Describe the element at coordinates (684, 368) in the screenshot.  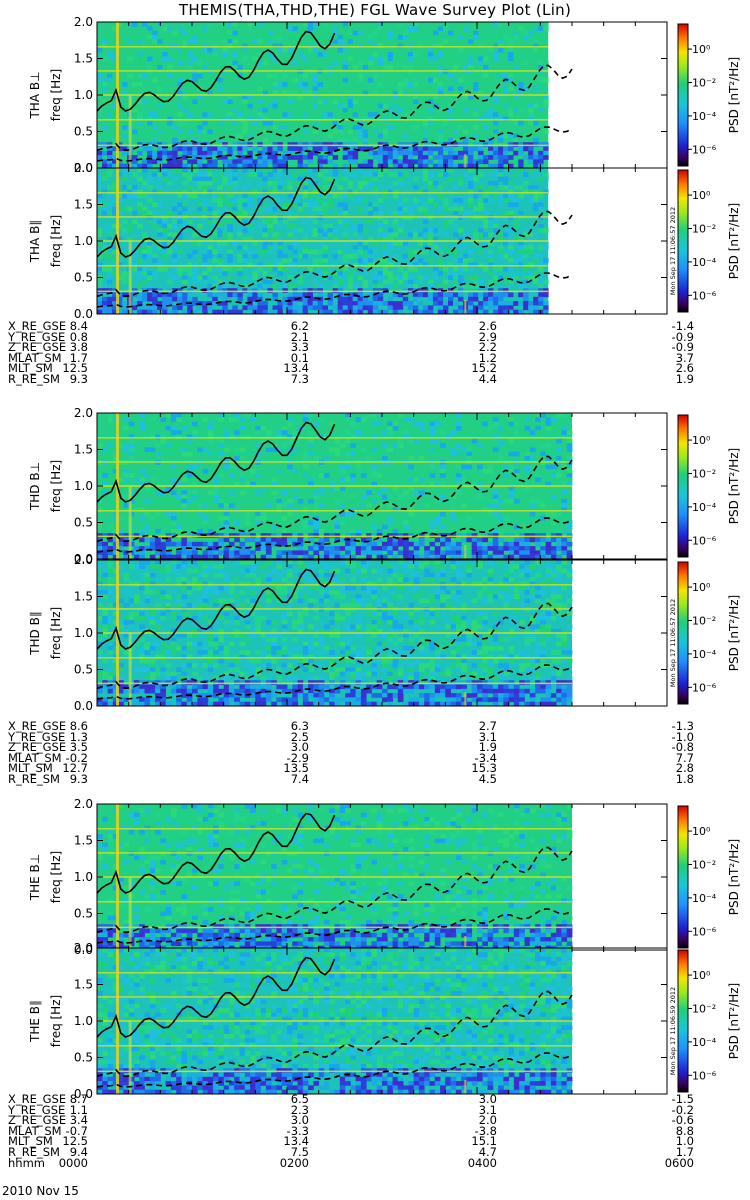
I see `ephemeris-value: 2.6` at that location.